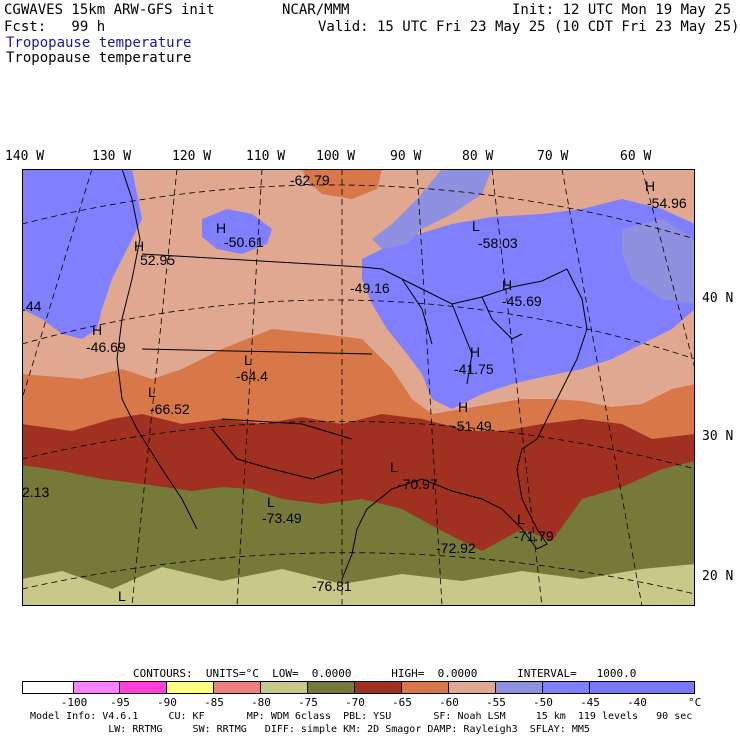 This screenshot has width=740, height=740. What do you see at coordinates (99, 58) in the screenshot?
I see `field-title: Tropopause temperature` at bounding box center [99, 58].